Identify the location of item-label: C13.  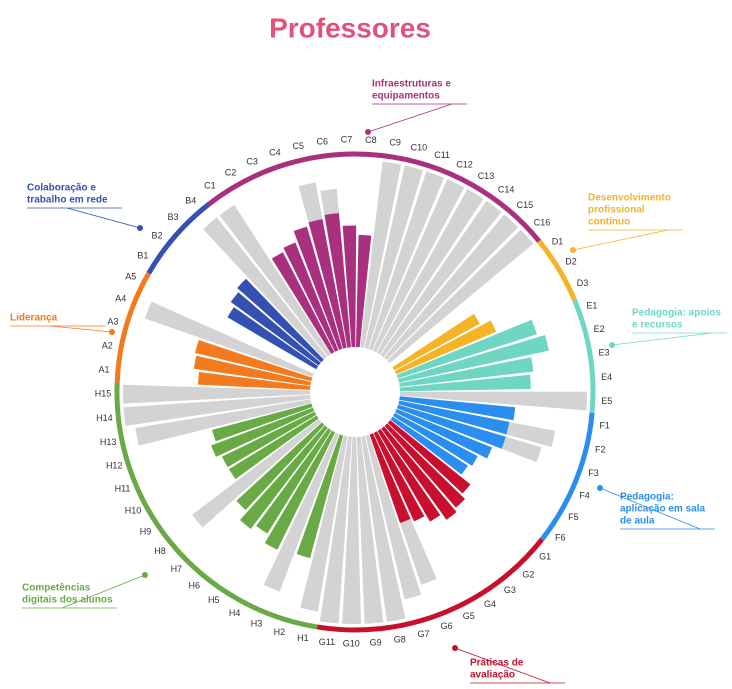
(486, 176).